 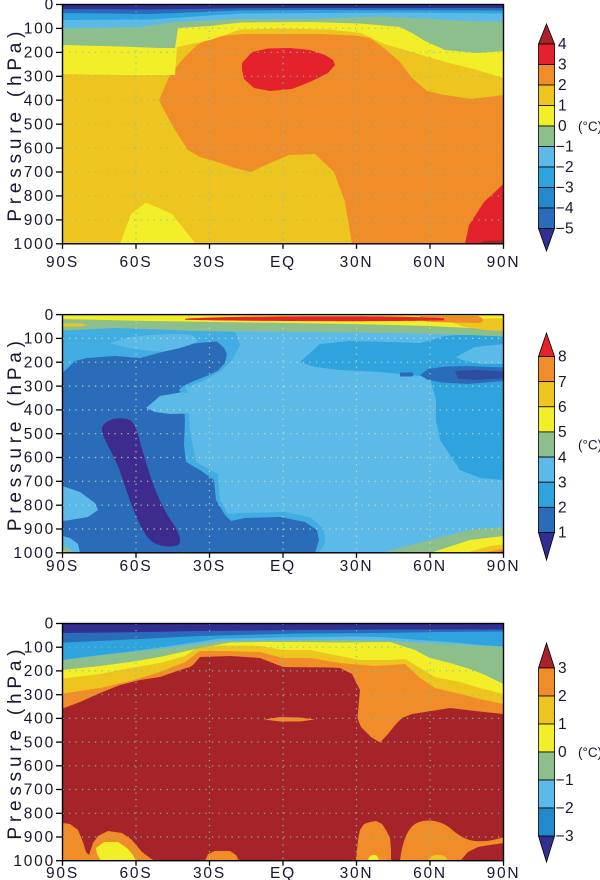 What do you see at coordinates (562, 407) in the screenshot?
I see `svg-text: 6` at bounding box center [562, 407].